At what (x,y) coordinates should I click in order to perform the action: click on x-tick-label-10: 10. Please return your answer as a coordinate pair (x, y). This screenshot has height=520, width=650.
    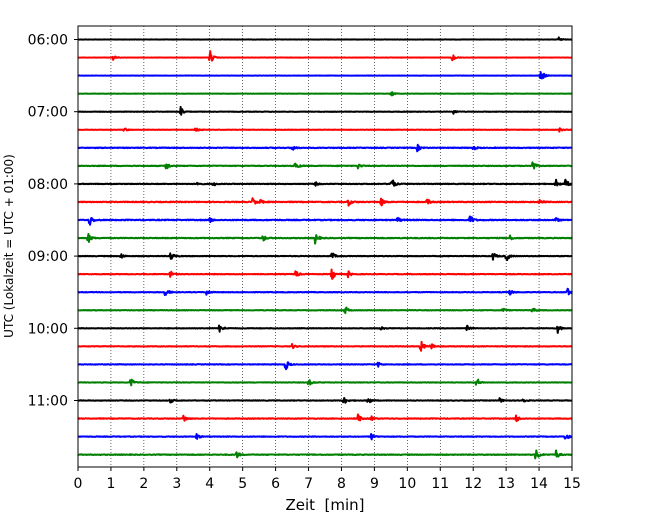
    Looking at the image, I should click on (407, 484).